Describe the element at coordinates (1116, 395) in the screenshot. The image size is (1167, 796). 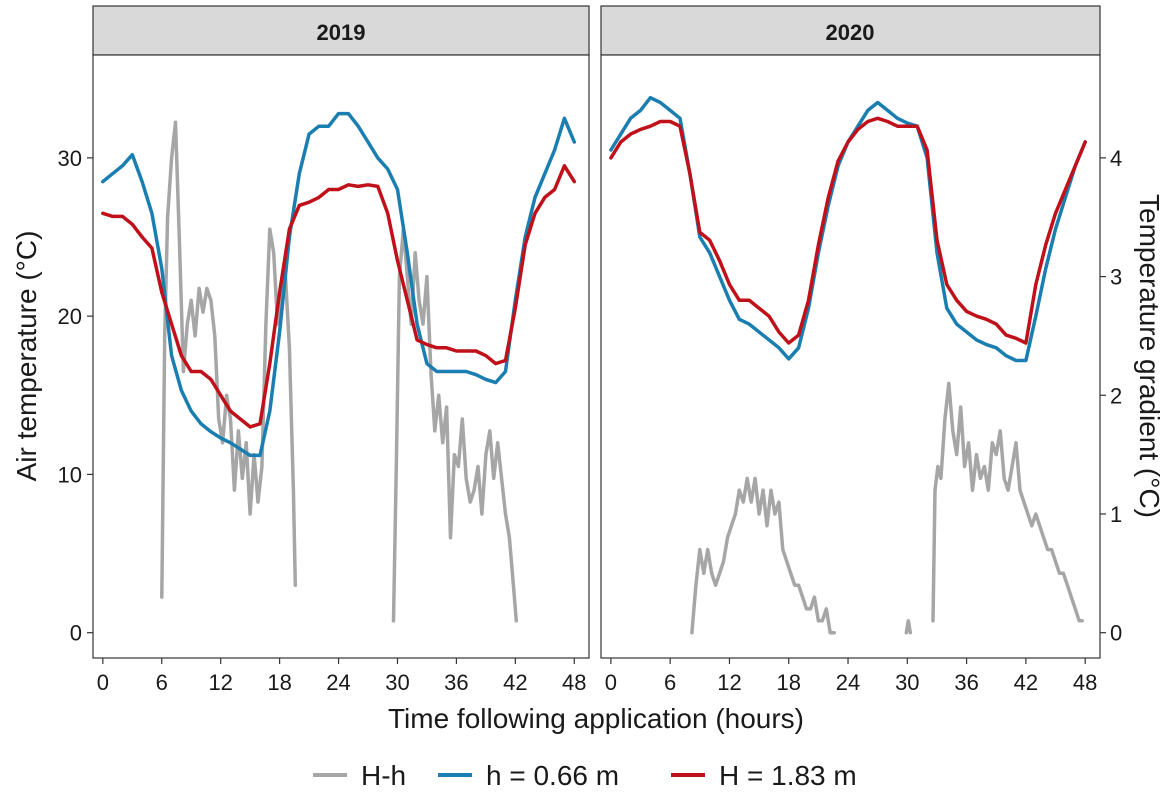
I see `right-y-tick-label: 2` at that location.